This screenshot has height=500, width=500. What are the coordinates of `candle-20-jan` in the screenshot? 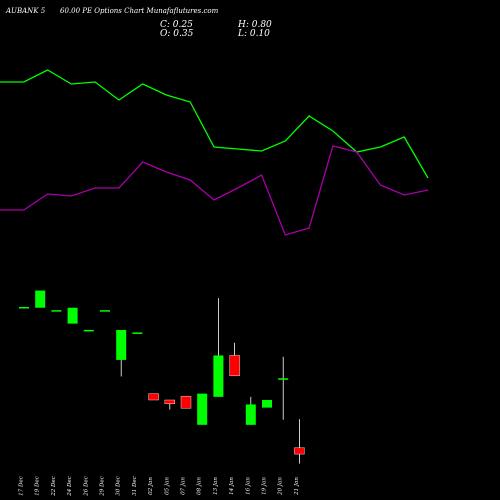 It's located at (283, 388).